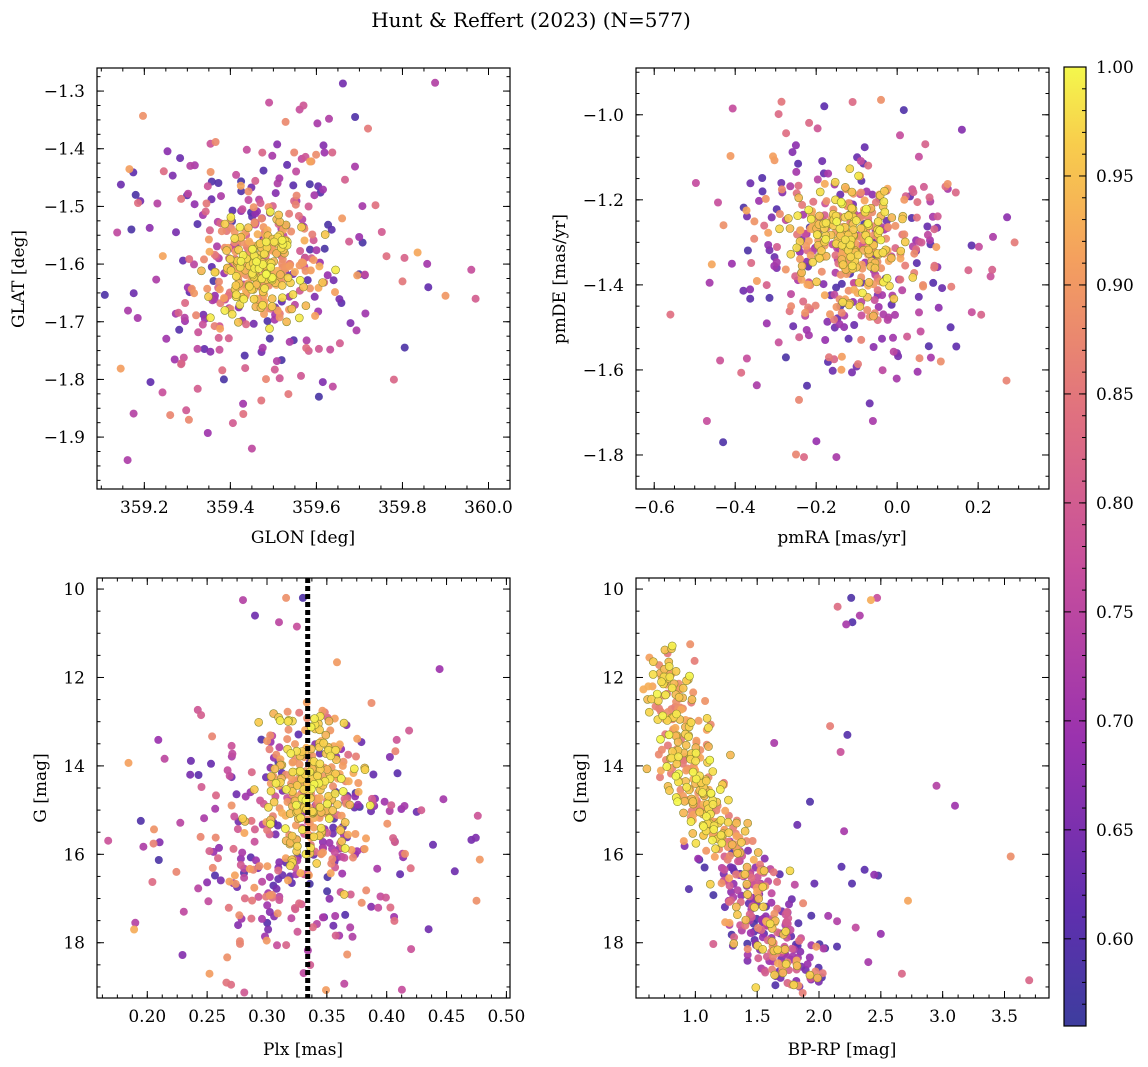 This screenshot has width=1148, height=1067. Describe the element at coordinates (207, 1017) in the screenshot. I see `x-tick-label: 0.25` at that location.